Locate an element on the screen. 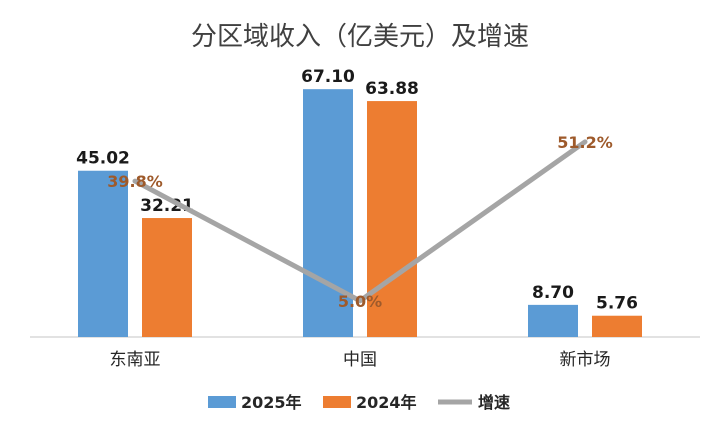 Image resolution: width=720 pixels, height=435 pixels. x-tick-label: 东南亚 is located at coordinates (135, 360).